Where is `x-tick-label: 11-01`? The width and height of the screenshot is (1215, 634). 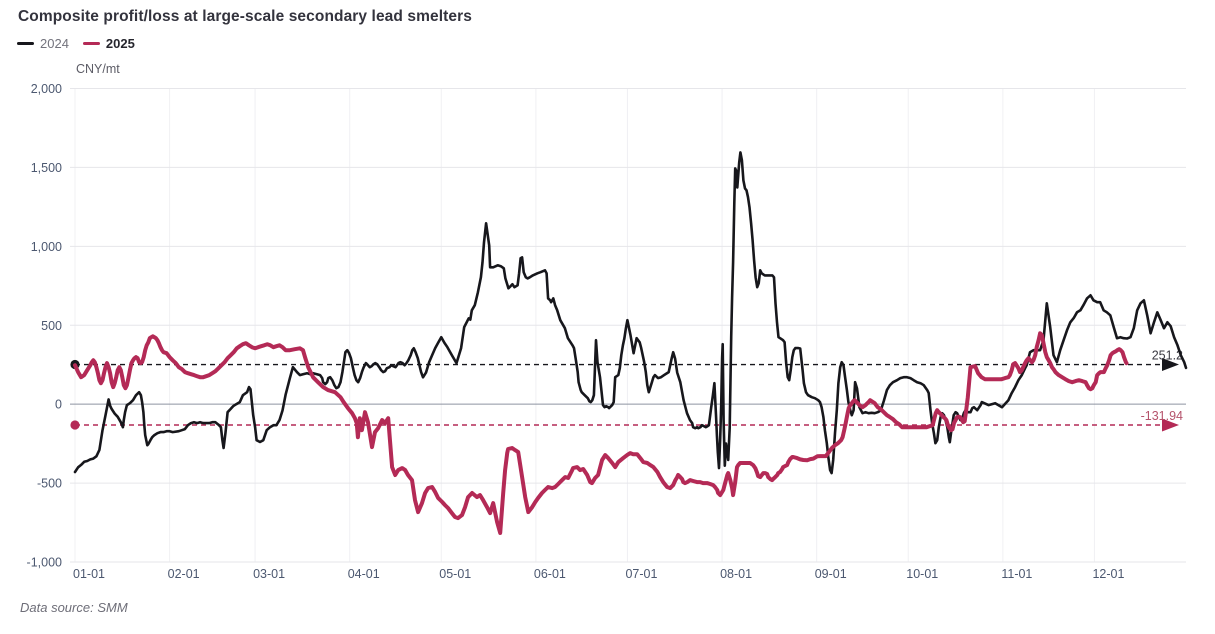
x-tick-label: 11-01 is located at coordinates (1016, 574).